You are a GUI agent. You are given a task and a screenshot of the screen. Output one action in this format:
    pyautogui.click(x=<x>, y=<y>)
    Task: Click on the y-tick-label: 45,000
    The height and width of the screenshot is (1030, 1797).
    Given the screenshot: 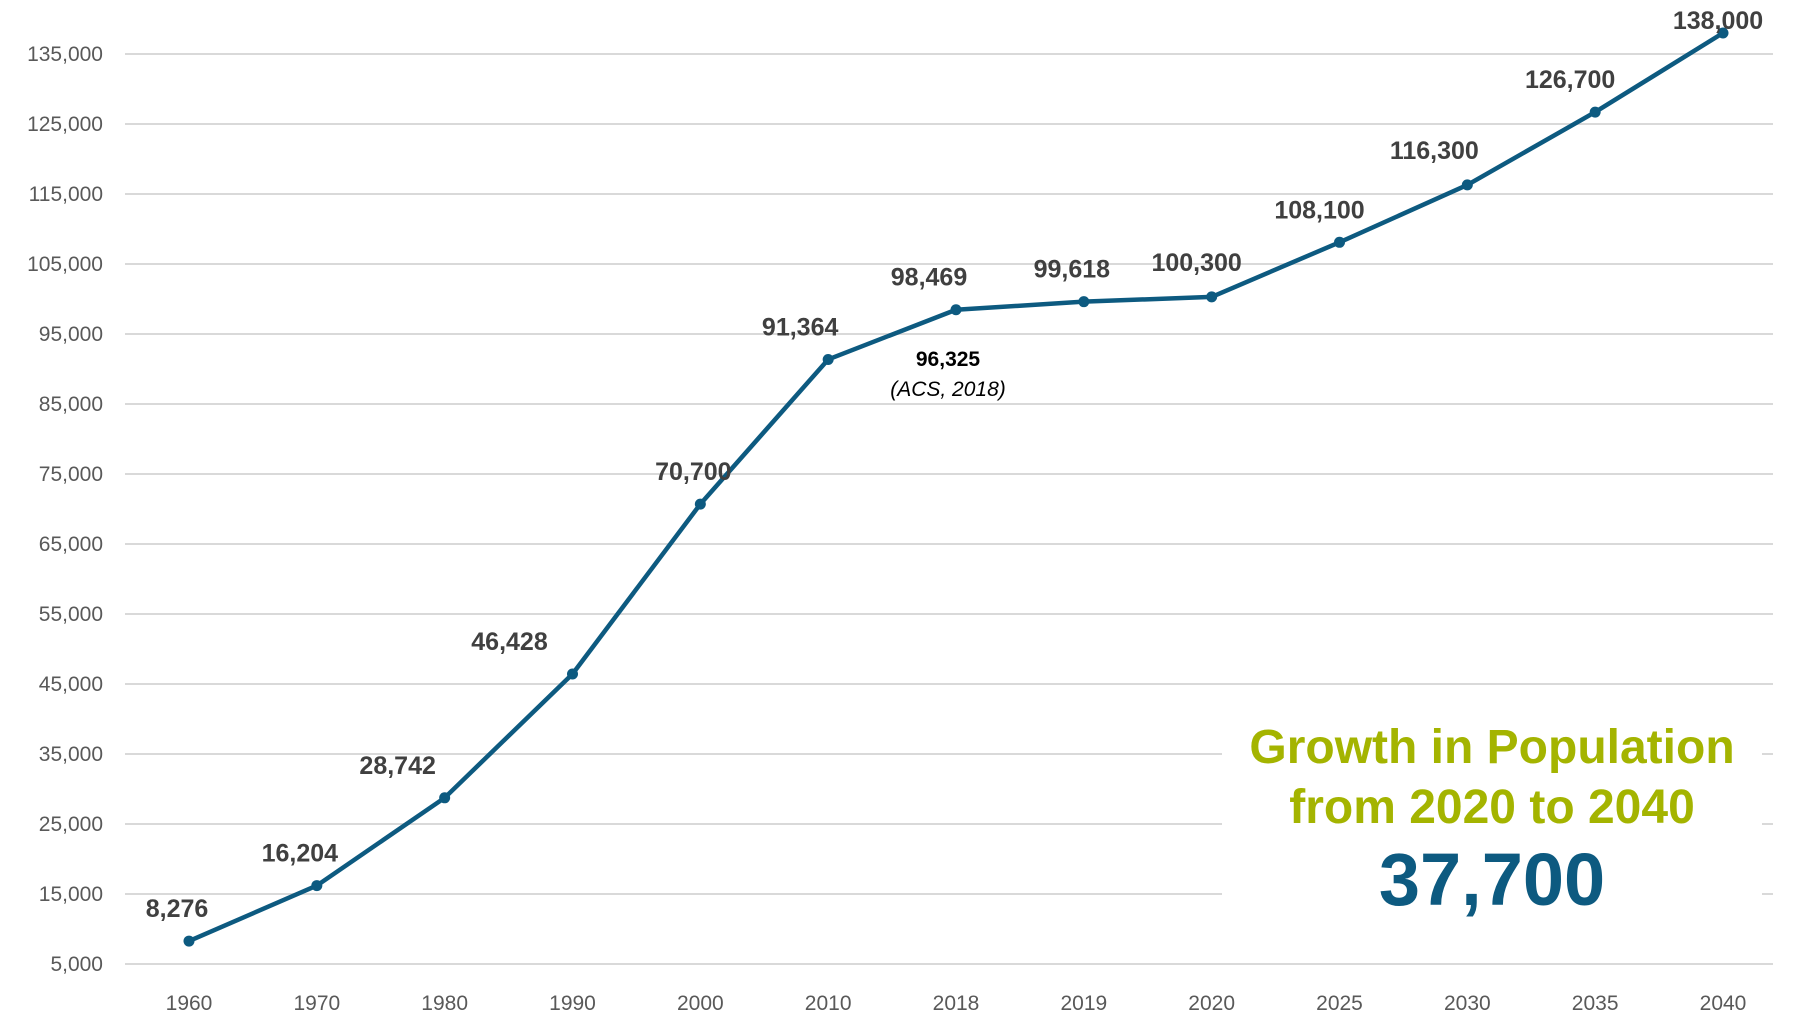 What is the action you would take?
    pyautogui.click(x=71, y=684)
    